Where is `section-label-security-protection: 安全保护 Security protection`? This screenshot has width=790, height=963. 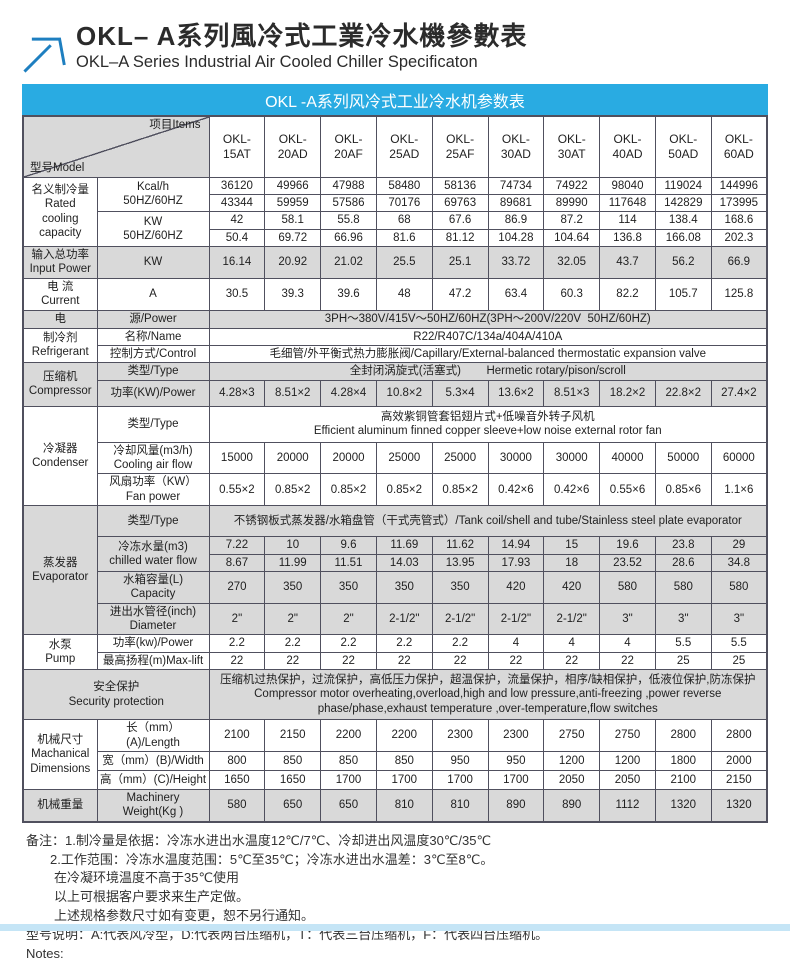 section-label-security-protection: 安全保护 Security protection is located at coordinates (116, 695).